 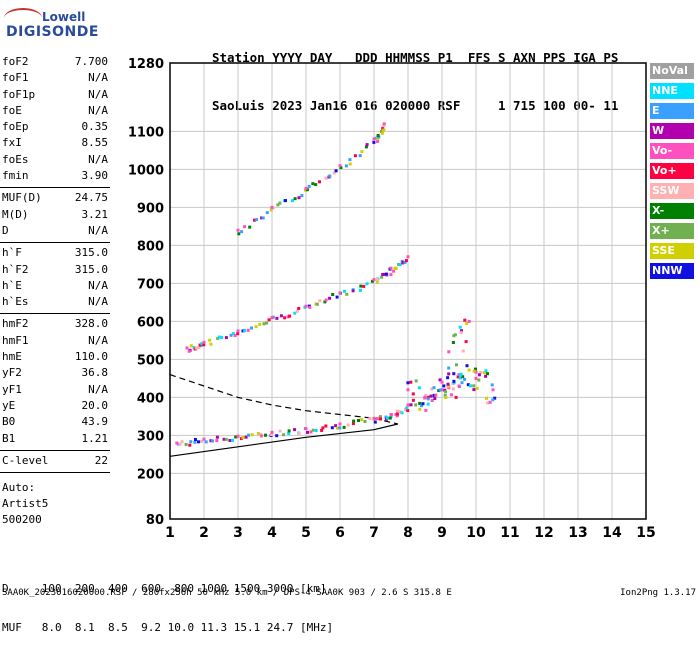 What do you see at coordinates (15, 340) in the screenshot?
I see `param-key: hmF1` at bounding box center [15, 340].